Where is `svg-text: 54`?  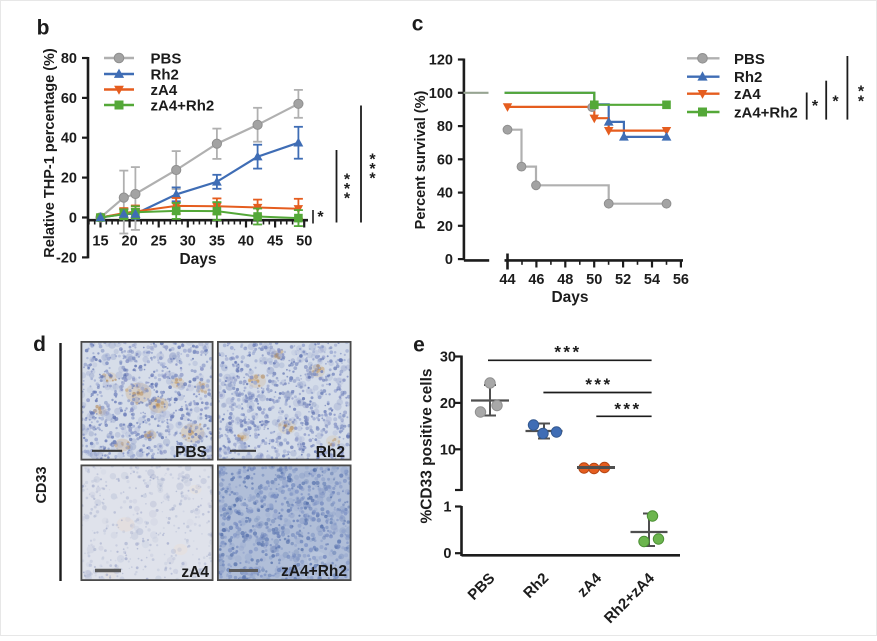
svg-text: 54 is located at coordinates (652, 280).